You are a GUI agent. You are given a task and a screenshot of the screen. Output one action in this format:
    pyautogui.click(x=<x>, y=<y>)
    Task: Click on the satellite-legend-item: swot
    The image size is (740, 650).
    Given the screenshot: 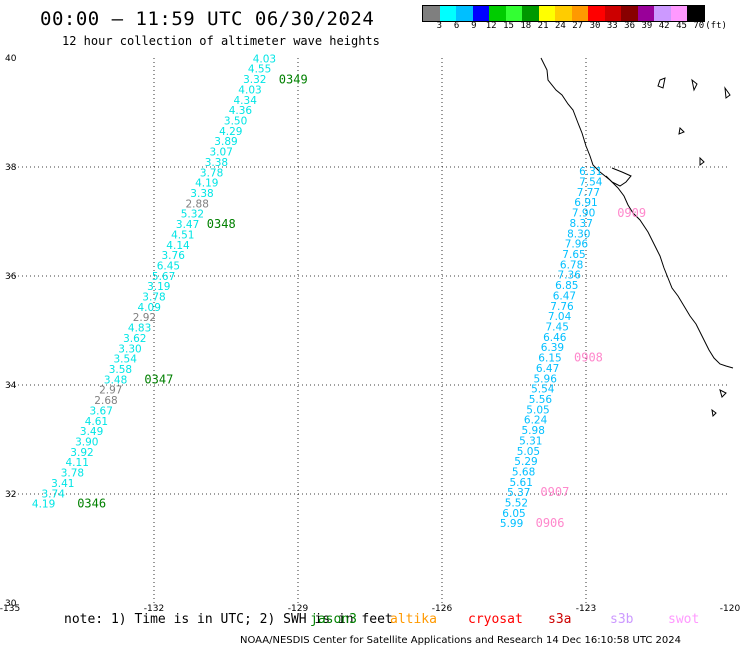 What is the action you would take?
    pyautogui.click(x=684, y=619)
    